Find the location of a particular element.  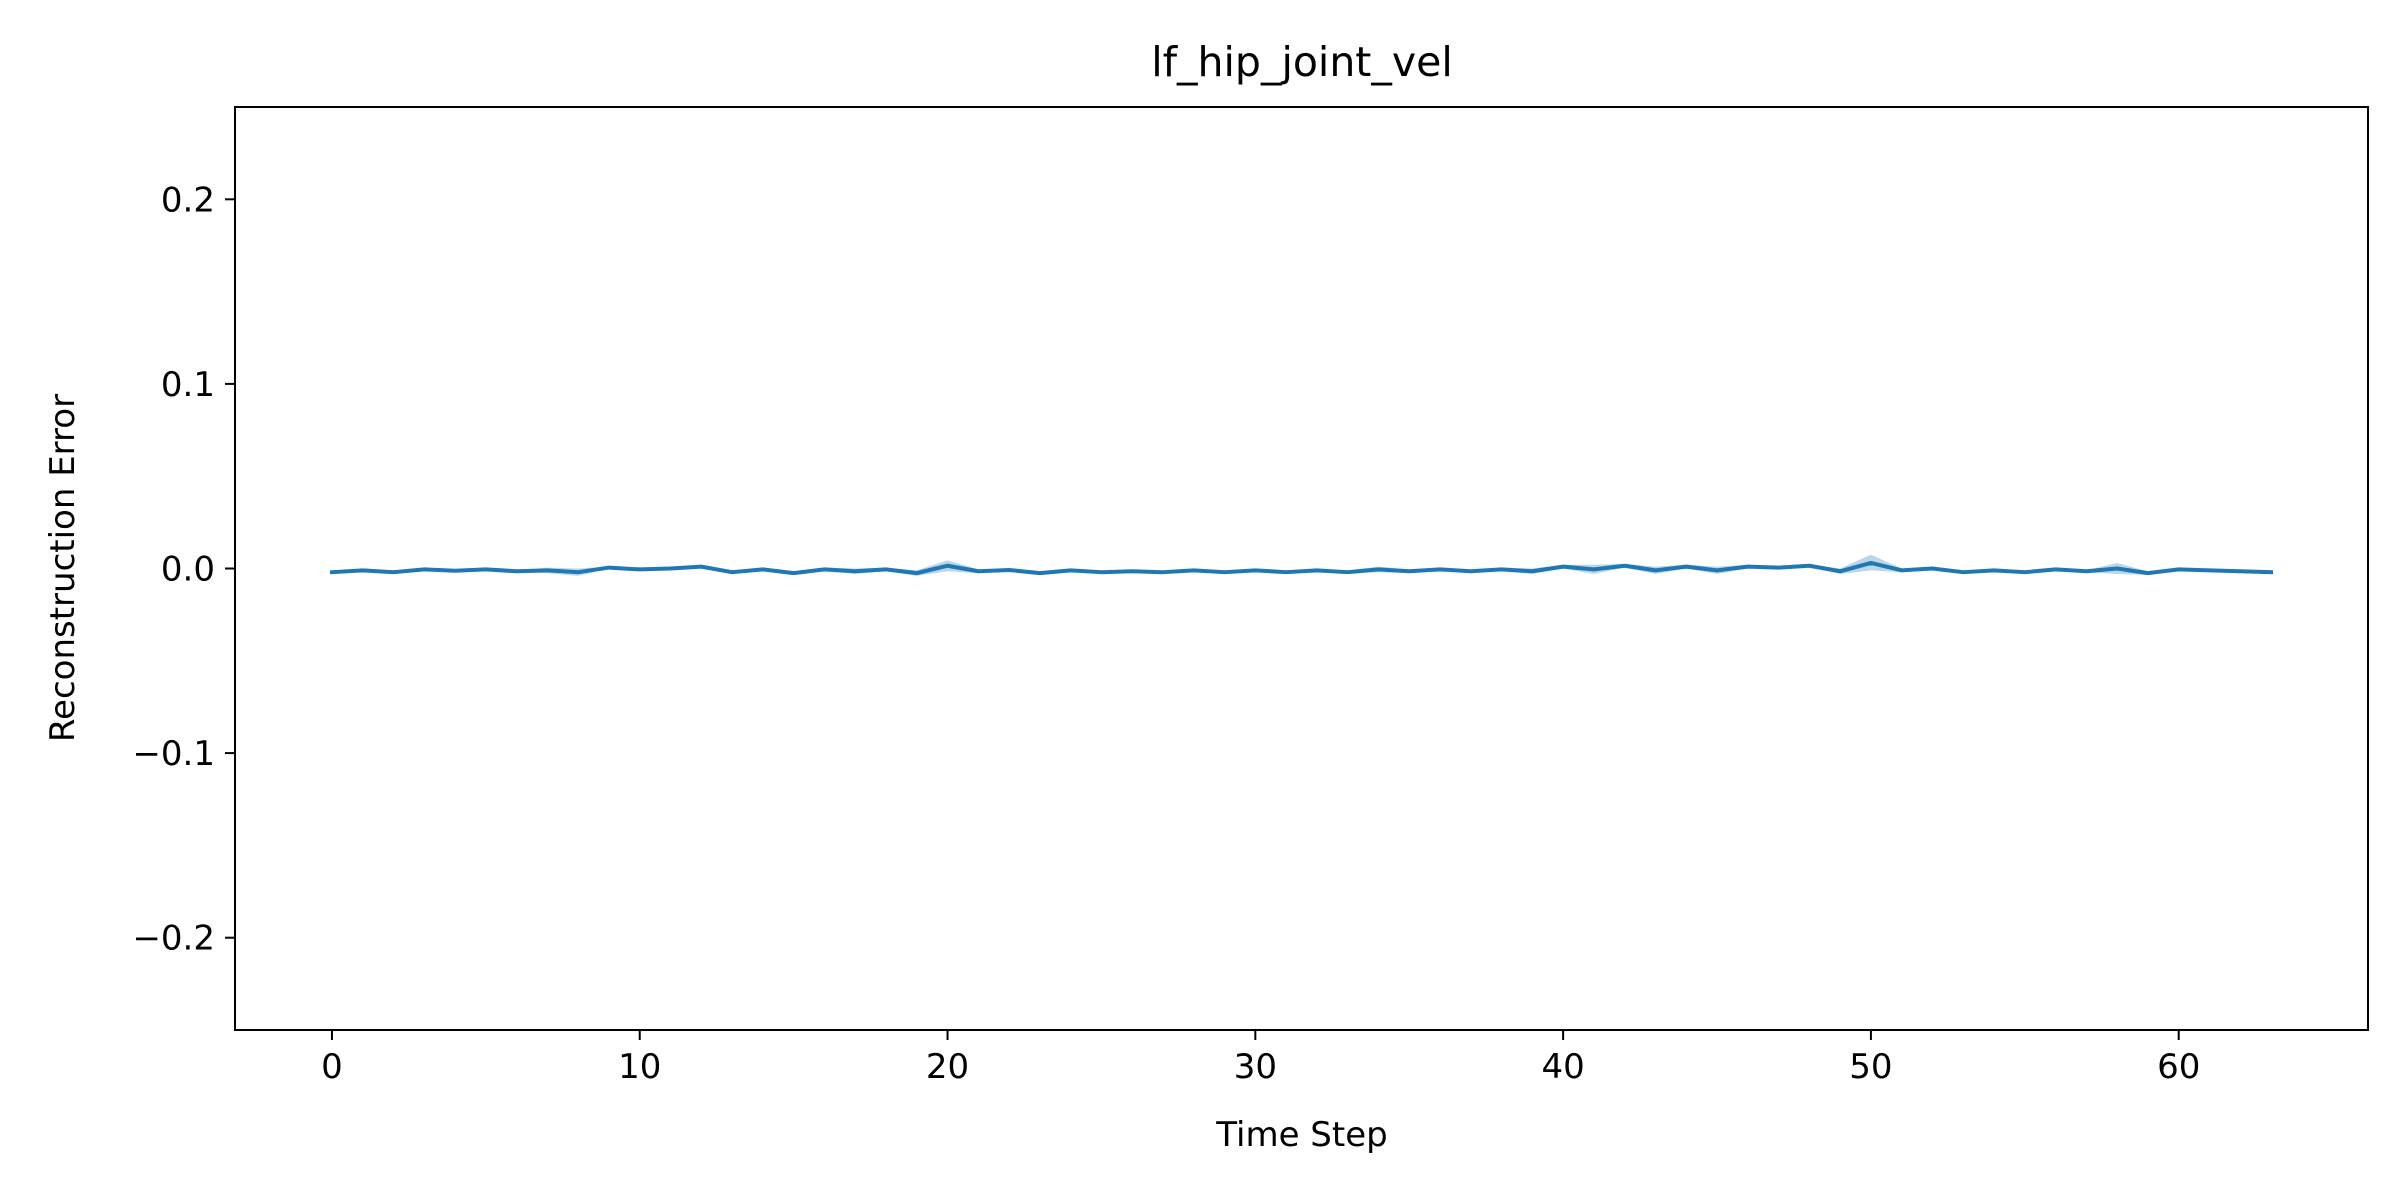

x-tick-label: 60 is located at coordinates (2178, 1067).